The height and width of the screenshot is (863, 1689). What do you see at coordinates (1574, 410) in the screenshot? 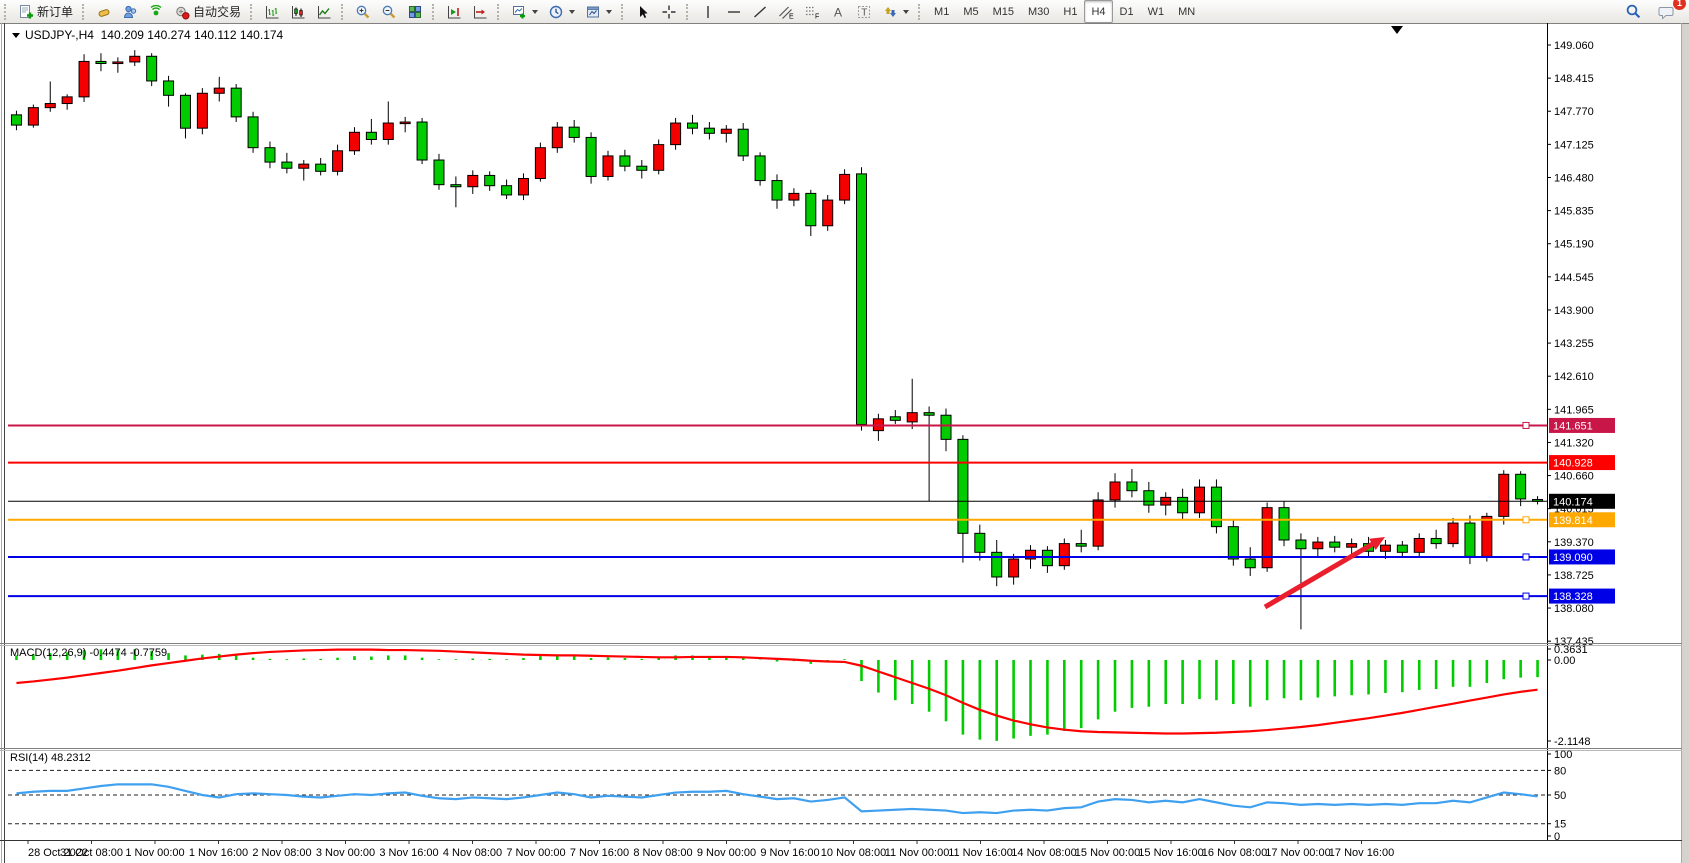
I see `svg-text: 141.965` at bounding box center [1574, 410].